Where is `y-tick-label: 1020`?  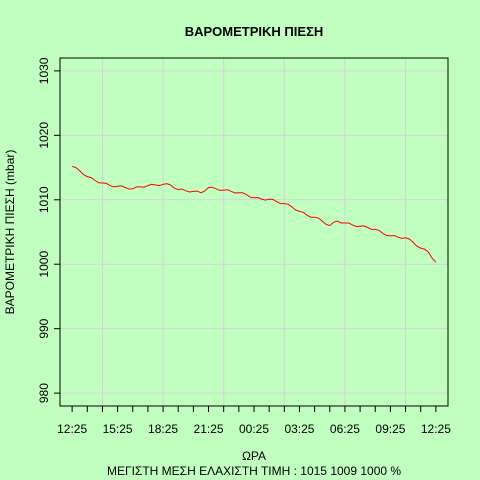 y-tick-label: 1020 is located at coordinates (44, 135).